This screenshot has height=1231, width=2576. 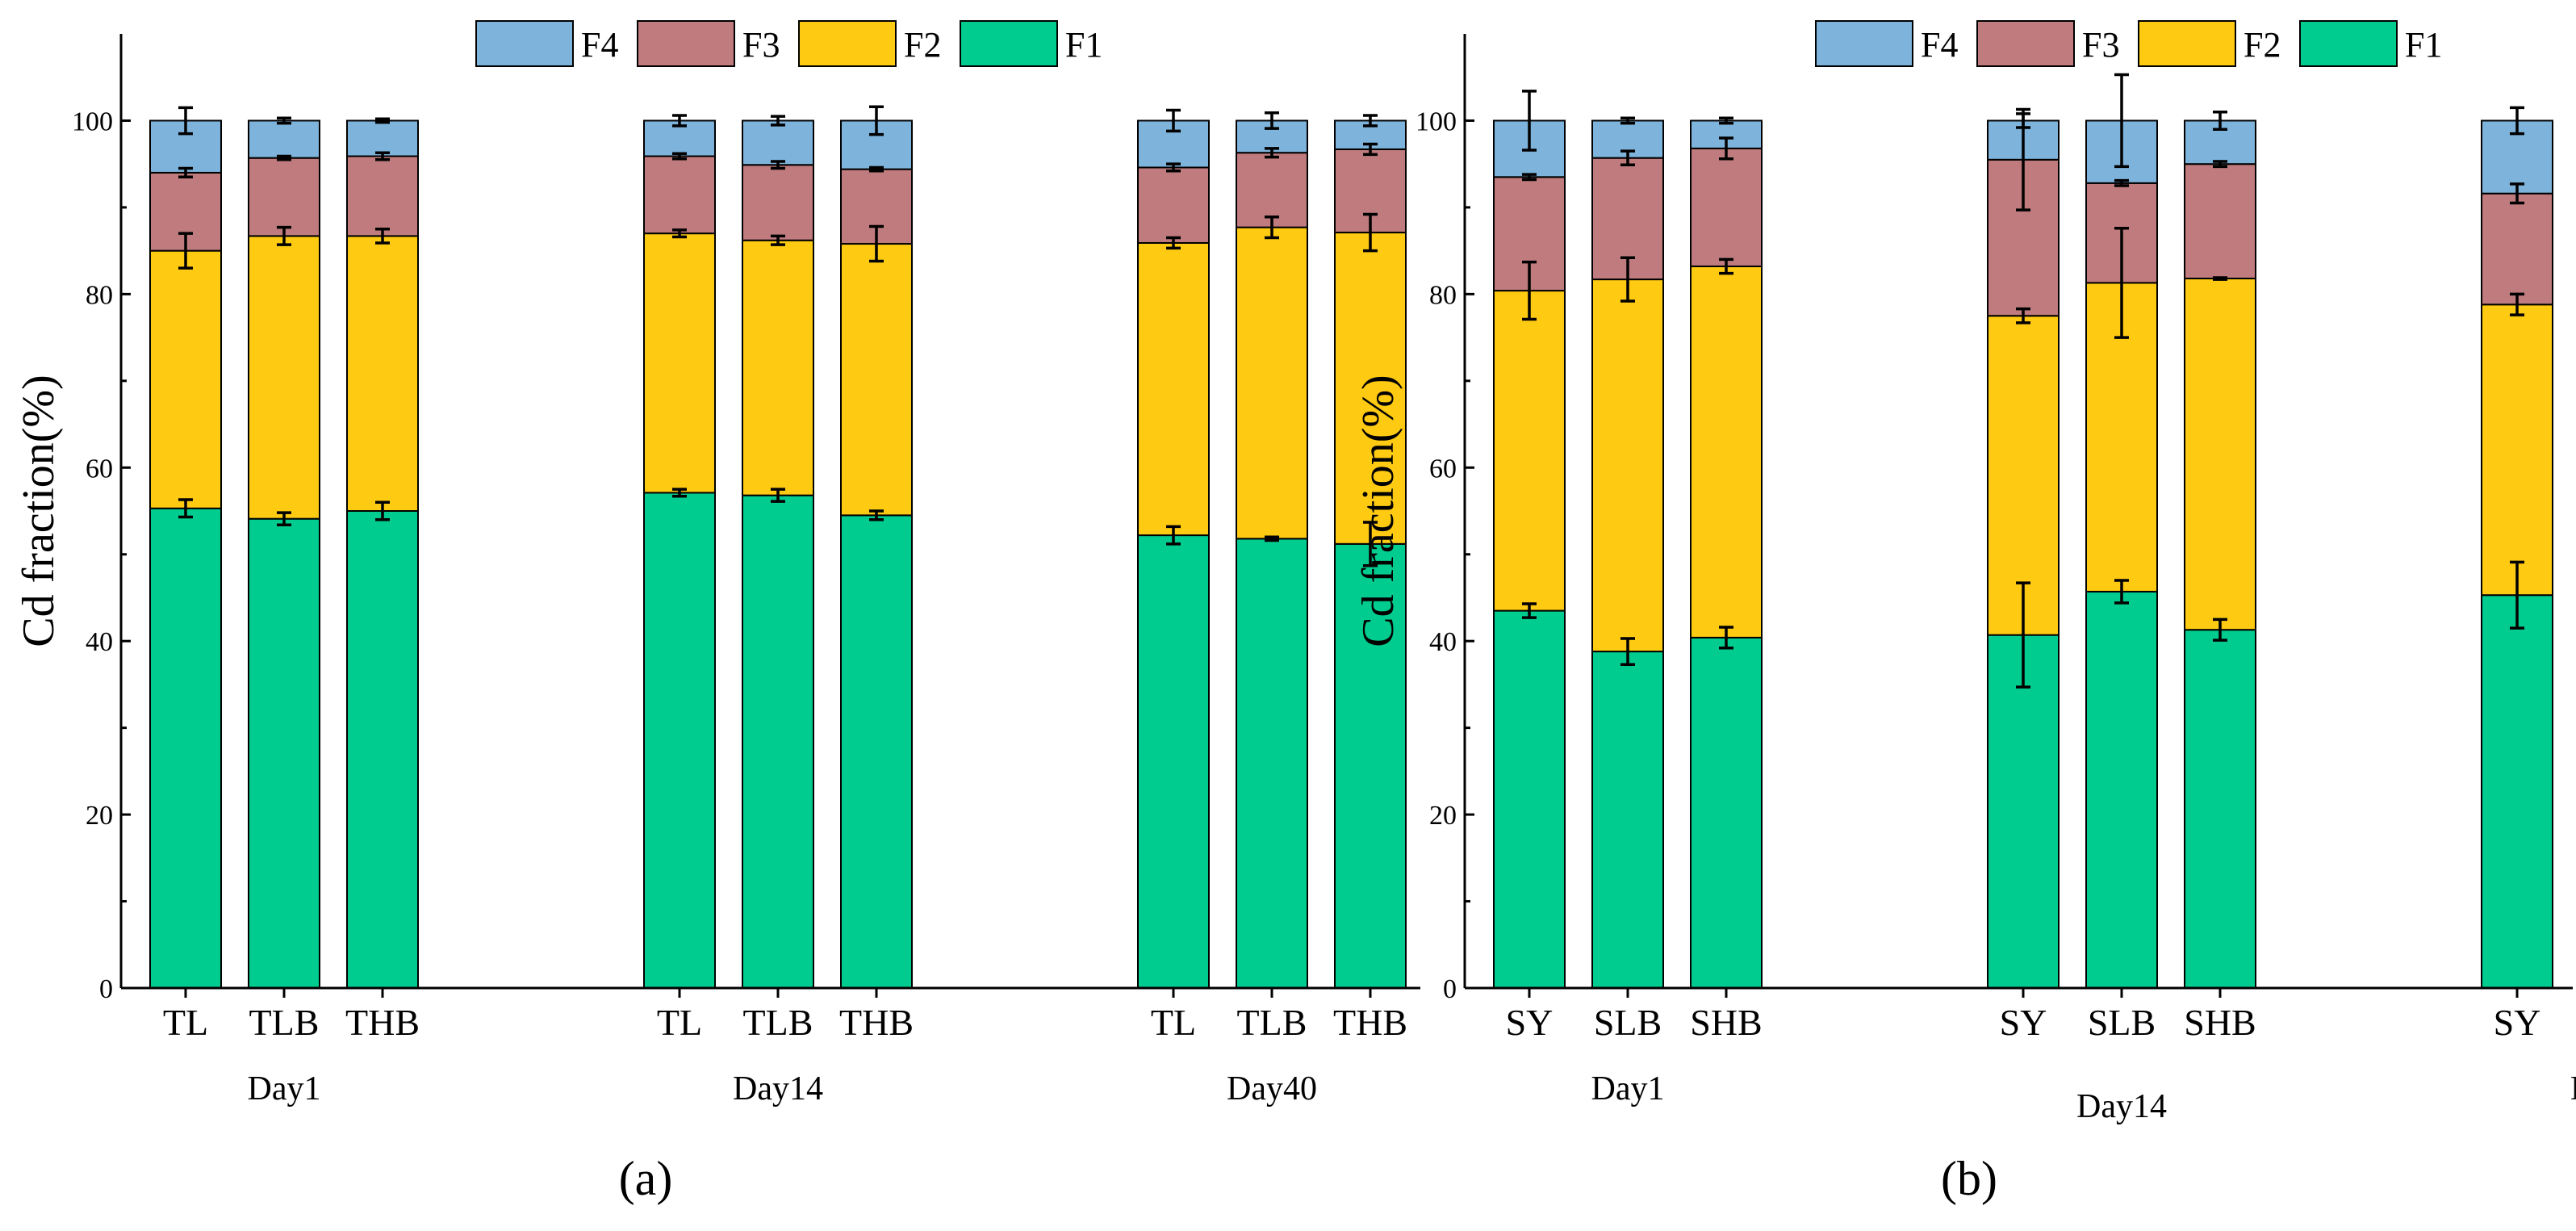 I want to click on category-label-a-5: THB, so click(x=876, y=1023).